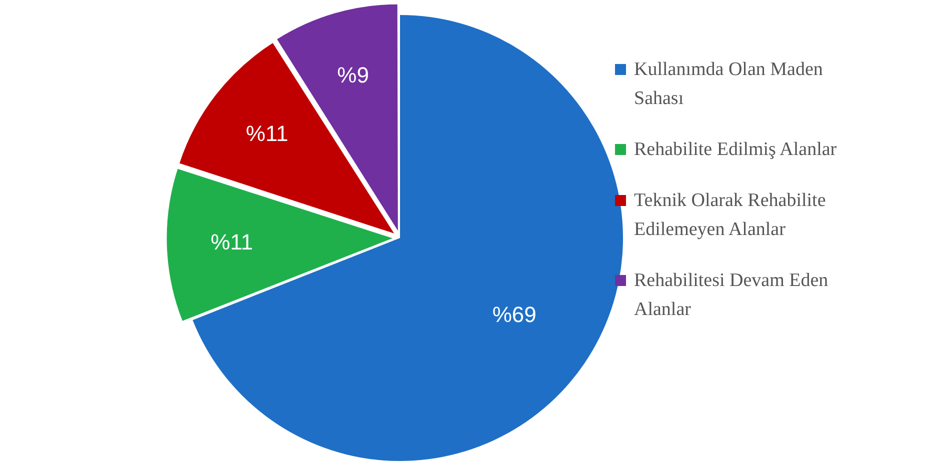  What do you see at coordinates (514, 314) in the screenshot?
I see `data-label: %69` at bounding box center [514, 314].